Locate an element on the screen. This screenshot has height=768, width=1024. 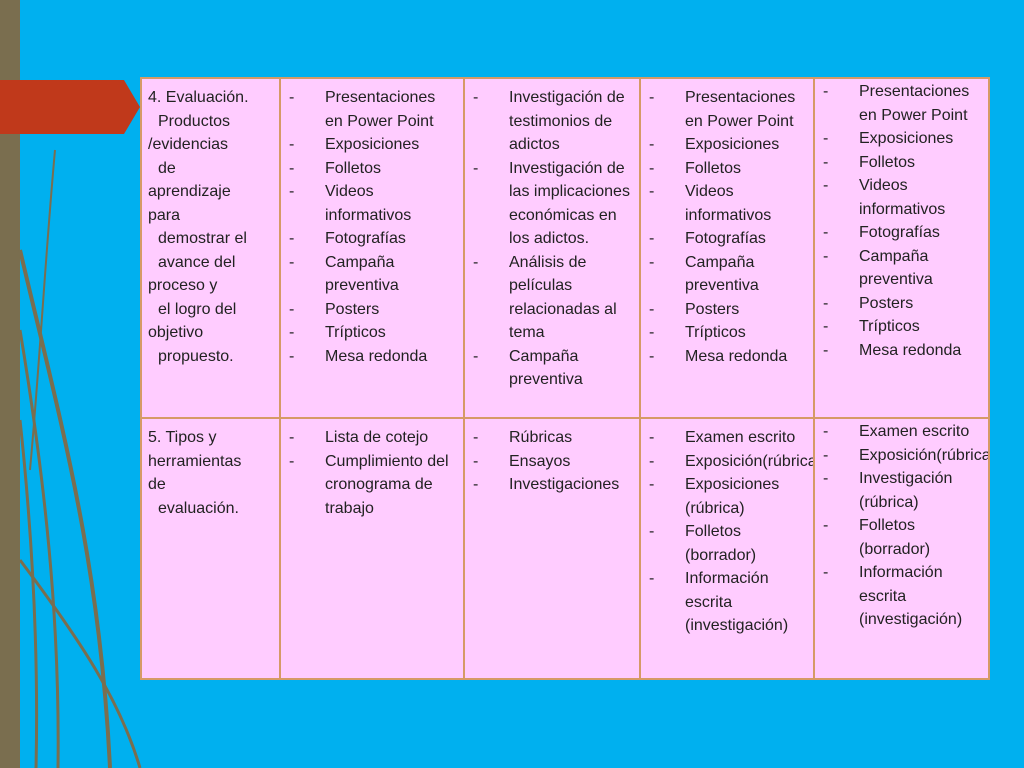
row-label-cell: 5. Tipos y herramientas de evaluación. is located at coordinates (210, 548).